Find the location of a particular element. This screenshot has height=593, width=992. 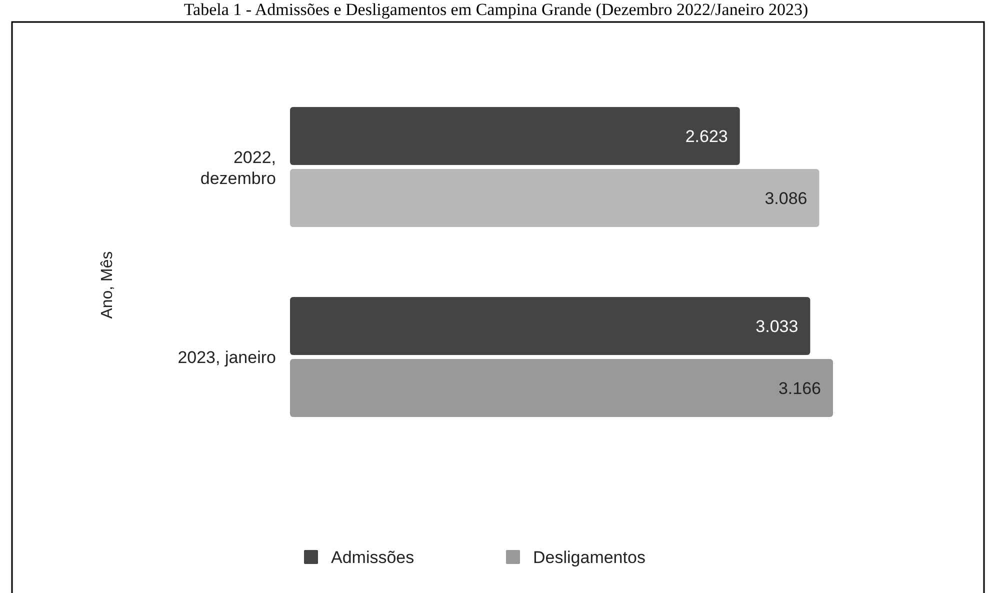

legend-label: Desligamentos is located at coordinates (589, 557).